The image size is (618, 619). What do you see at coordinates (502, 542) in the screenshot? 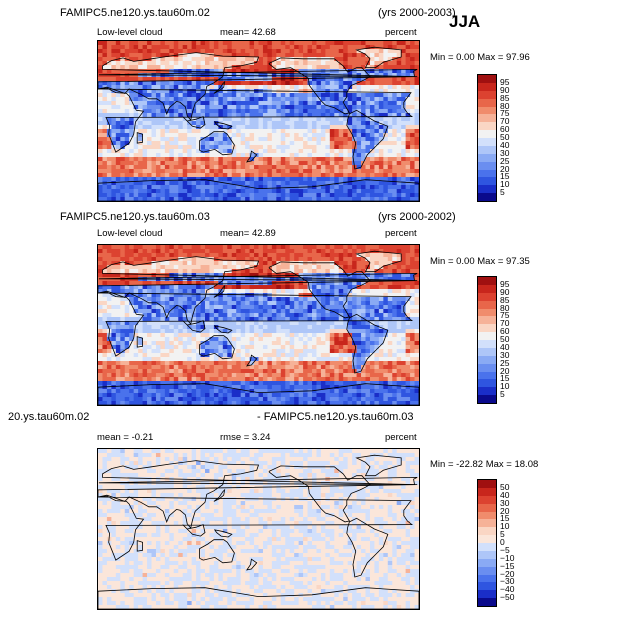
I see `colorbar-tick-label: 0` at bounding box center [502, 542].